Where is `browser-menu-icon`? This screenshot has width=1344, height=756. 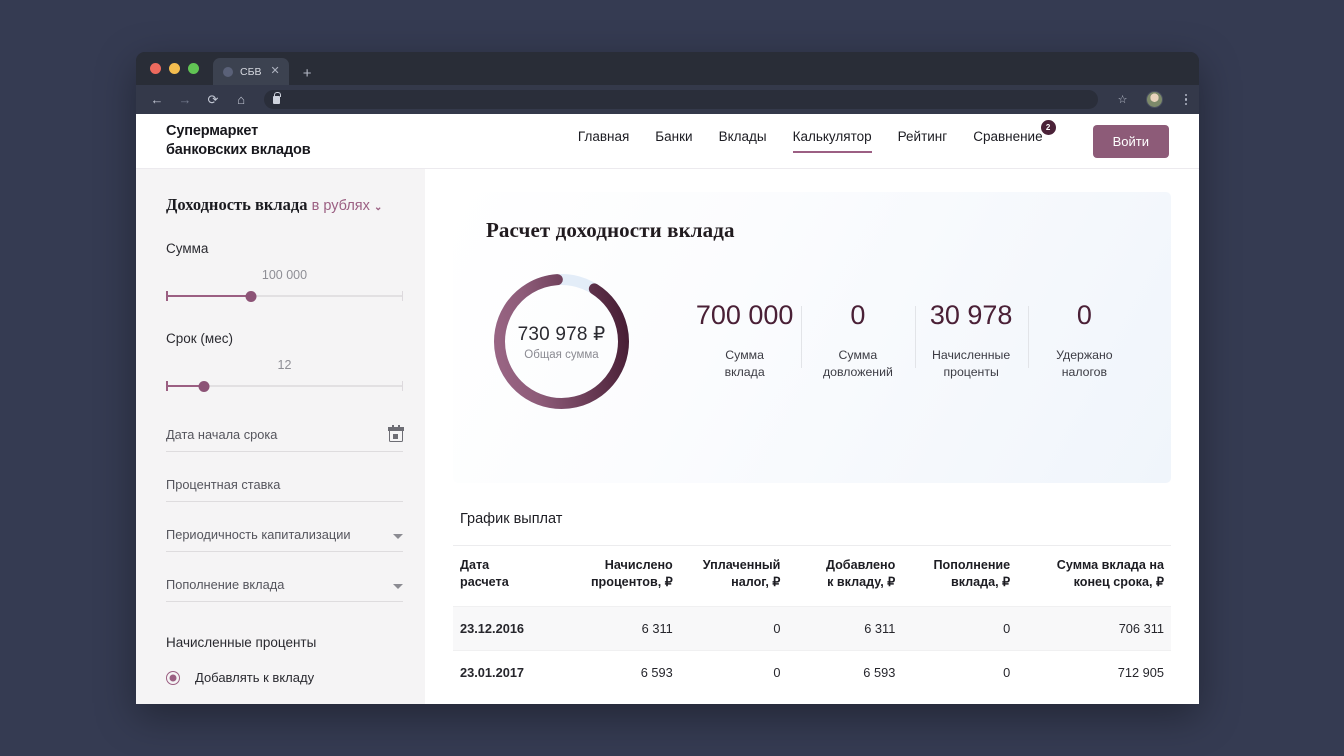
browser-menu-icon is located at coordinates (1185, 99).